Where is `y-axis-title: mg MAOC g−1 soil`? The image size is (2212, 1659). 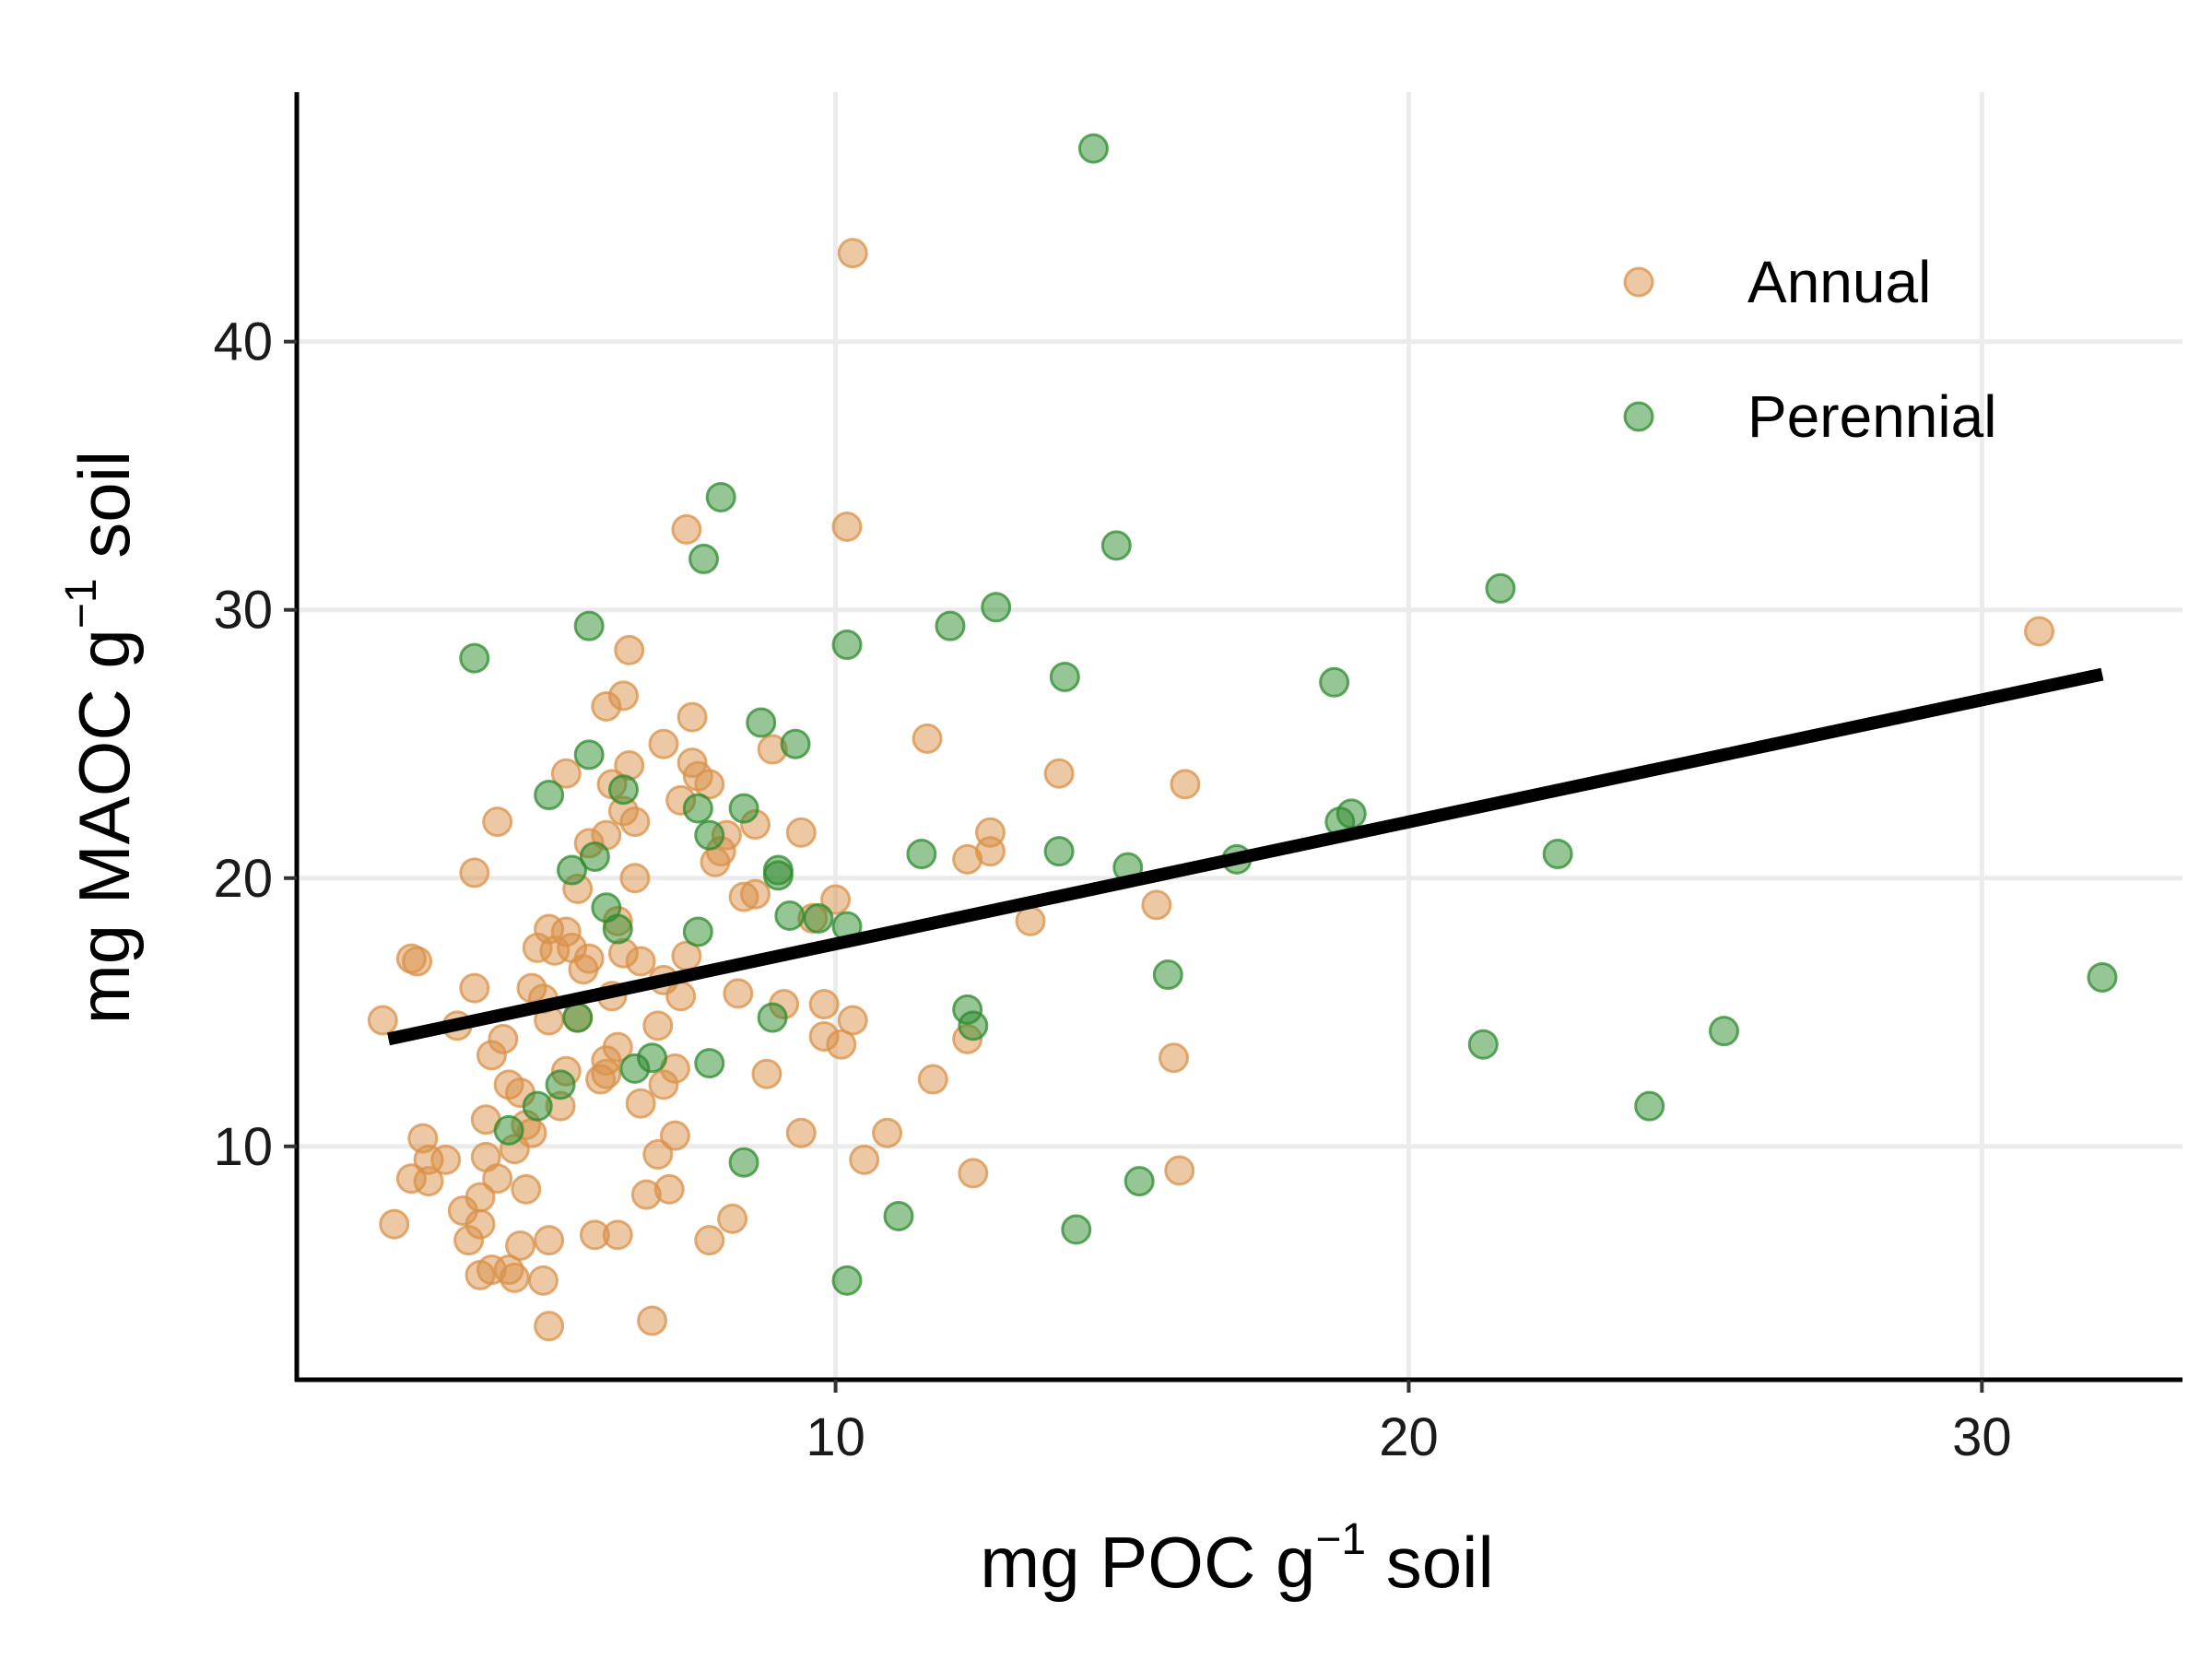 y-axis-title: mg MAOC g−1 soil is located at coordinates (101, 738).